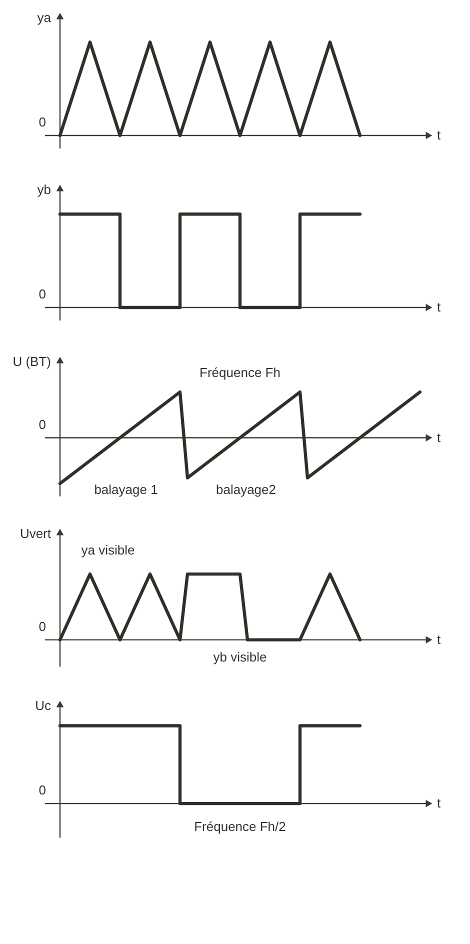 The width and height of the screenshot is (470, 944). I want to click on annotation: balayage2, so click(246, 489).